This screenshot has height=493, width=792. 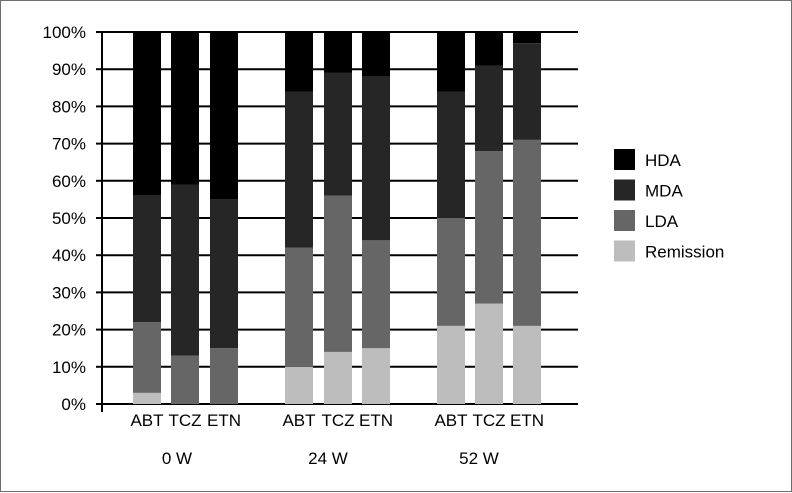 I want to click on y-tick-label: 50%, so click(x=69, y=218).